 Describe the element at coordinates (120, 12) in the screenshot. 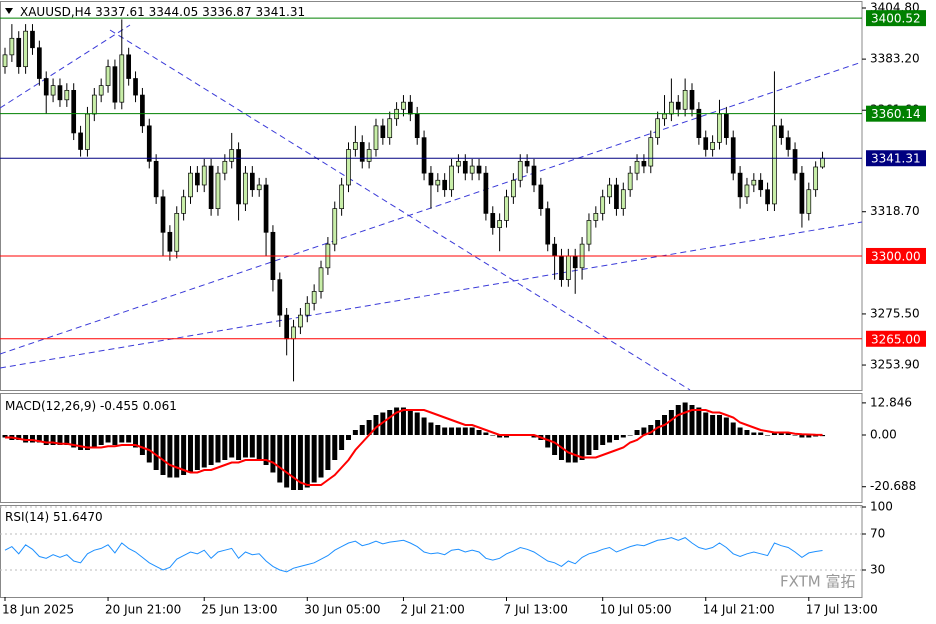

I see `open-readout: 3337.61` at that location.